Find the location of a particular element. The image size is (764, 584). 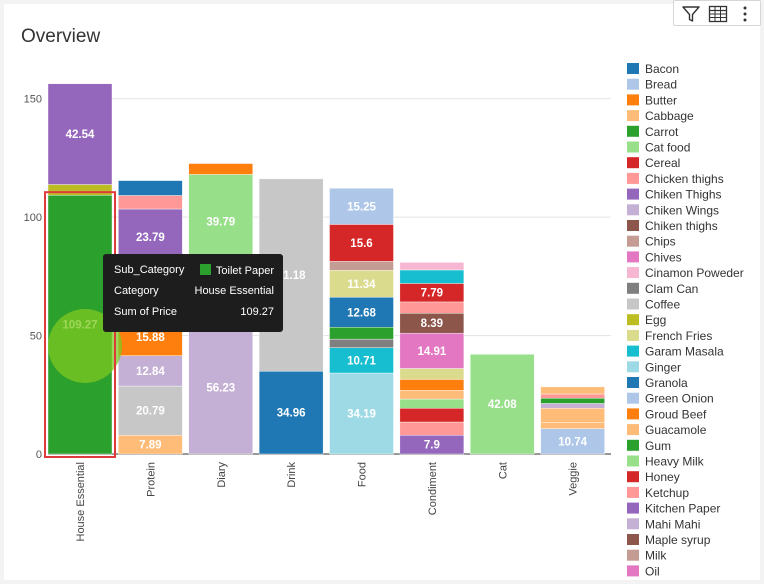

legend-label: Chives is located at coordinates (663, 257).